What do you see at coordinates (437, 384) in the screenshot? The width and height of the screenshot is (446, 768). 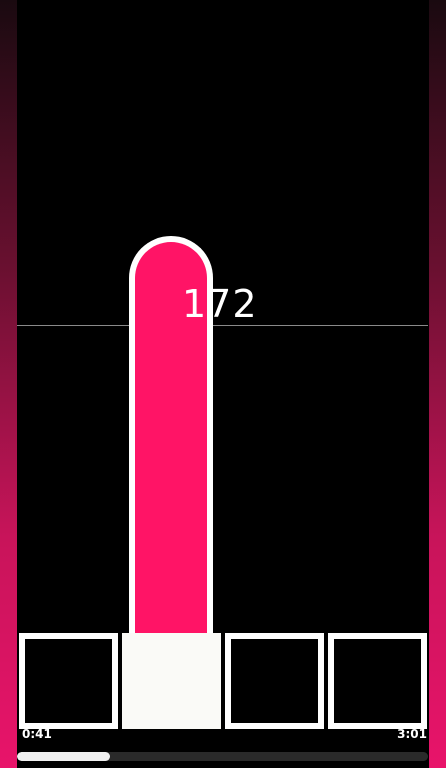 I see `right-edge-gradient` at bounding box center [437, 384].